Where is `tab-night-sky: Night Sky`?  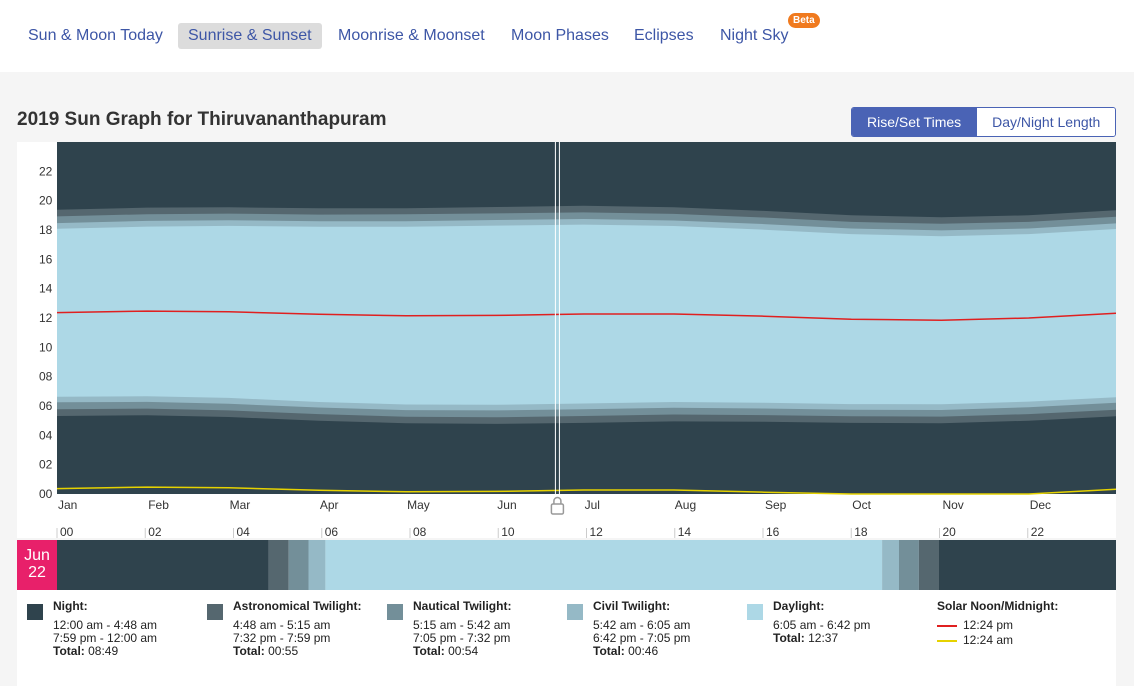 tab-night-sky: Night Sky is located at coordinates (754, 35).